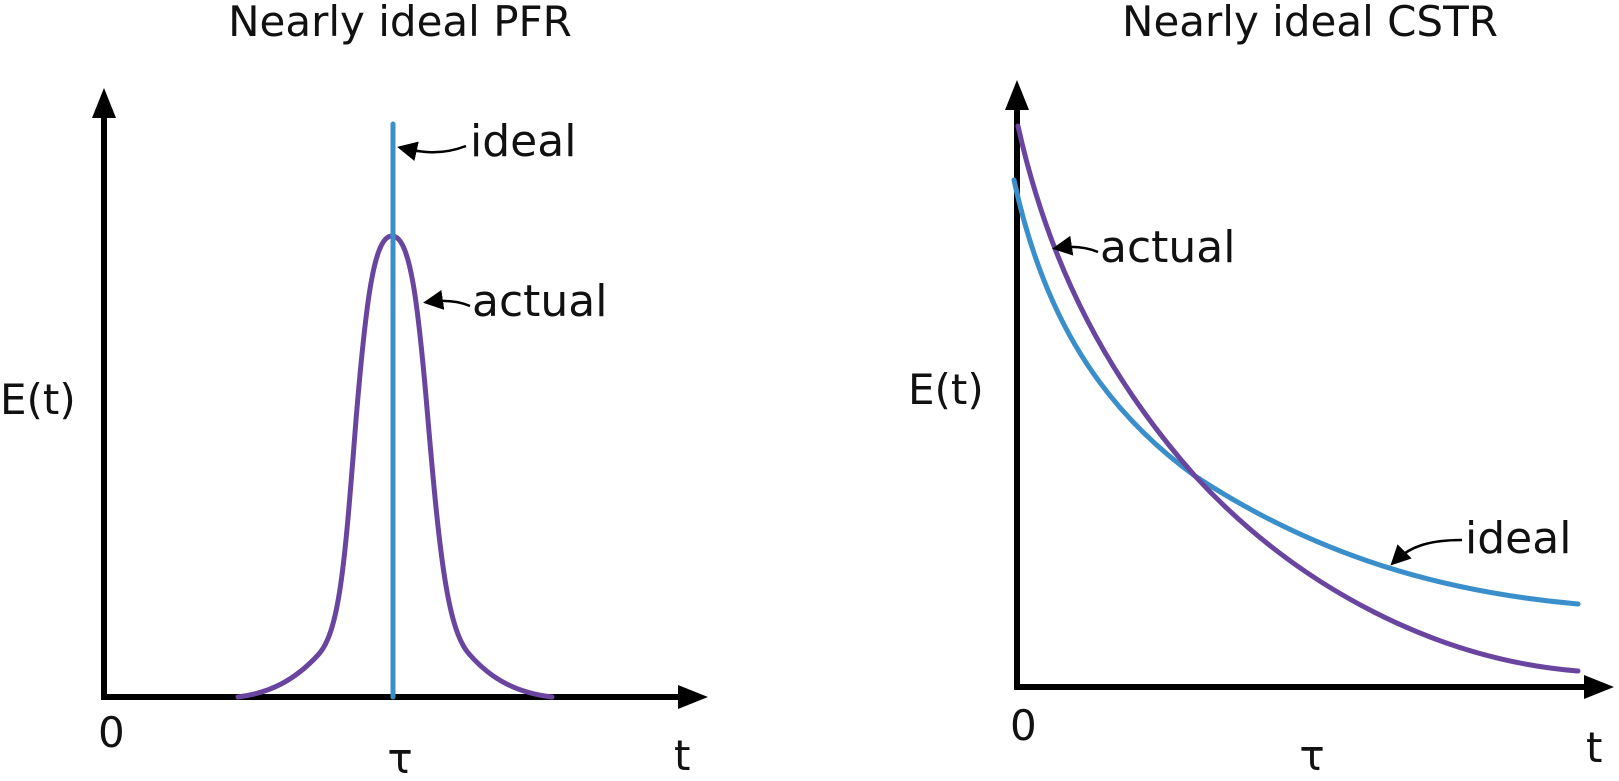  Describe the element at coordinates (1075, 245) in the screenshot. I see `cstr-actual-leader-arrow` at that location.